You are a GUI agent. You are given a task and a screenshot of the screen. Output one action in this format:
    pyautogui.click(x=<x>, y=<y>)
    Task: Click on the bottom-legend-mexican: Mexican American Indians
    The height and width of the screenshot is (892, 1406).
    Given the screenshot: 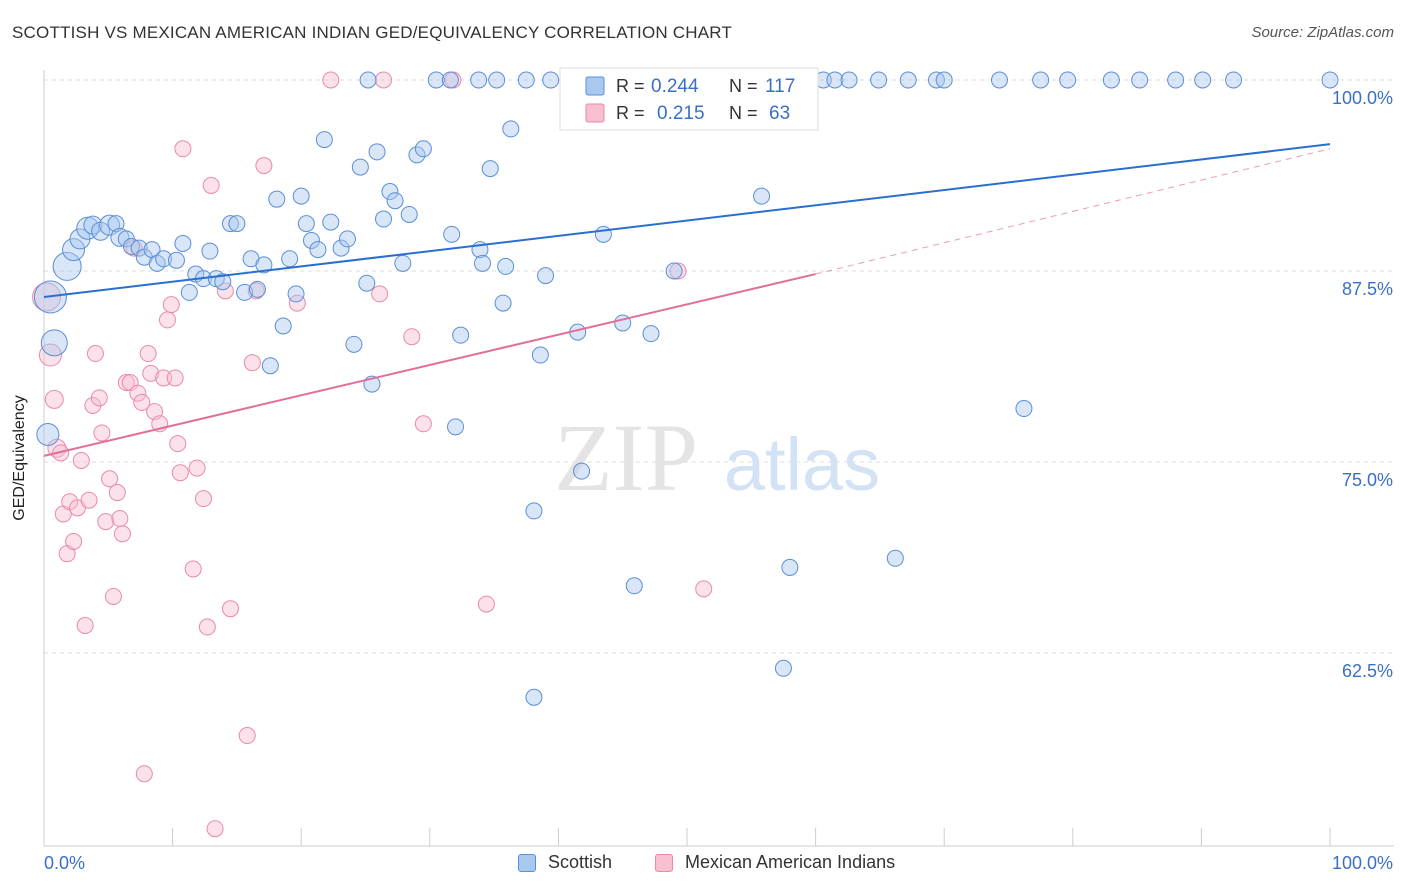 What is the action you would take?
    pyautogui.click(x=775, y=862)
    